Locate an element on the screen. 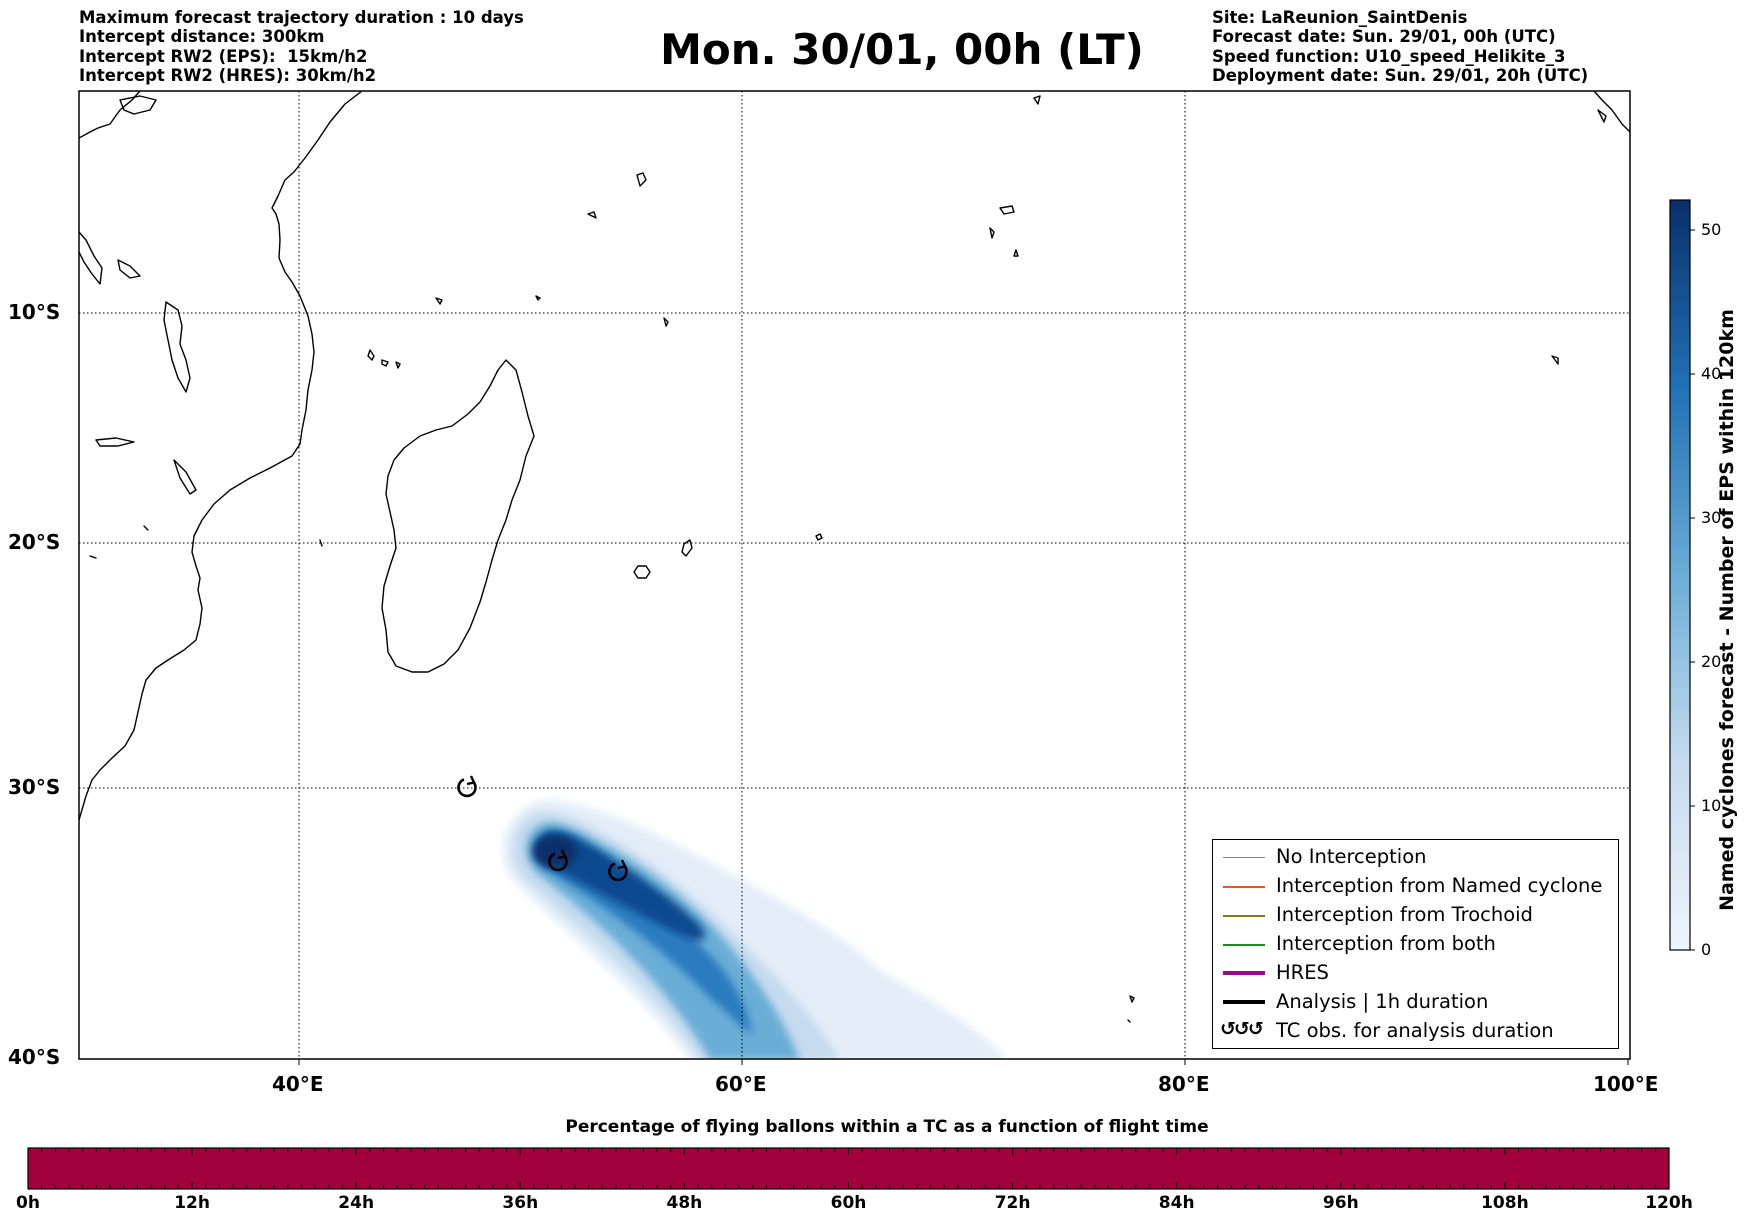 This screenshot has height=1223, width=1754. flight-time-label: 48h is located at coordinates (684, 1203).